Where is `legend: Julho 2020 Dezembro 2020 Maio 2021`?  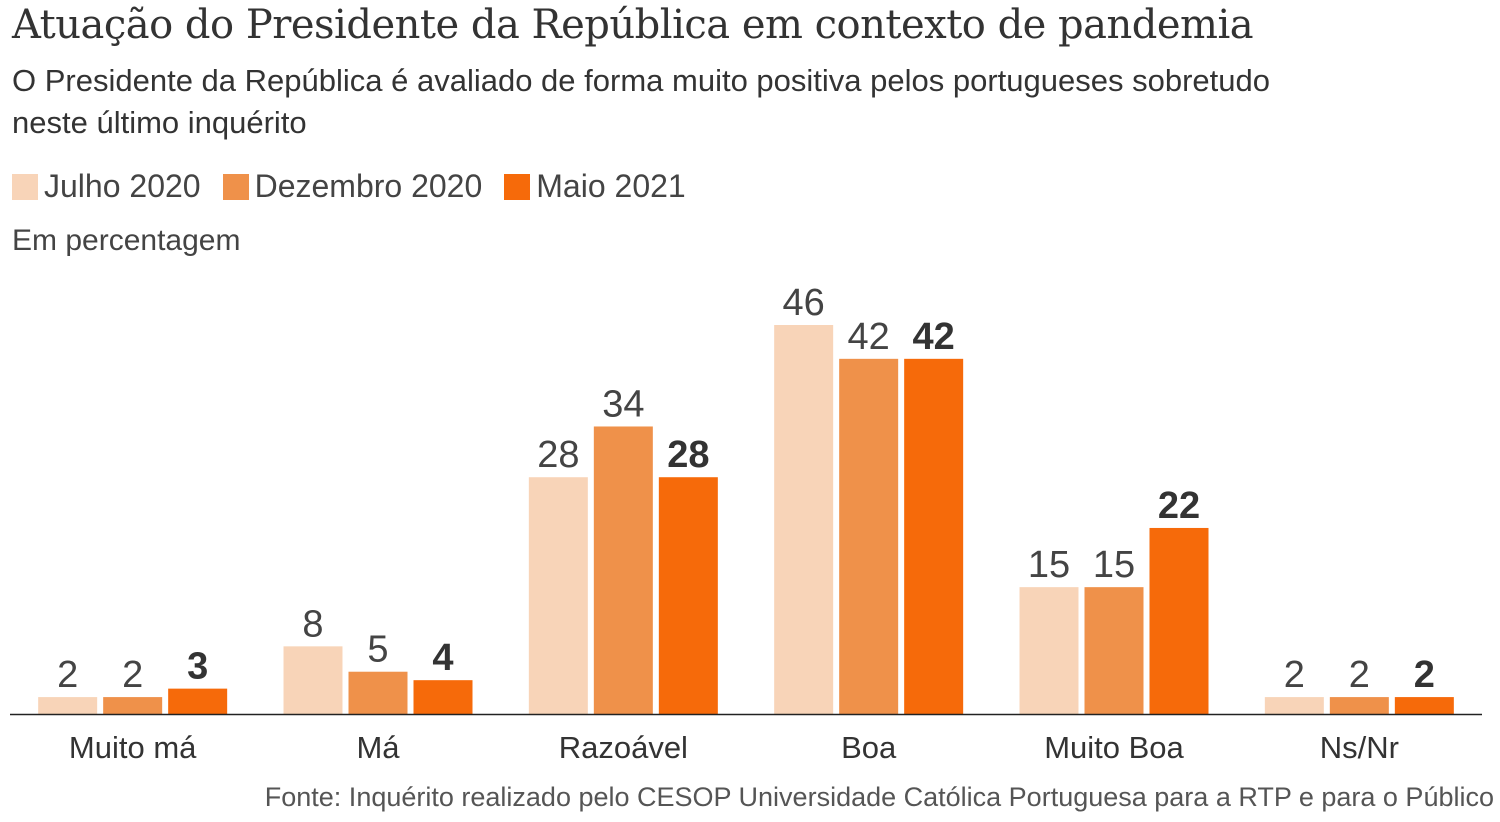 legend: Julho 2020 Dezembro 2020 Maio 2021 is located at coordinates (360, 186).